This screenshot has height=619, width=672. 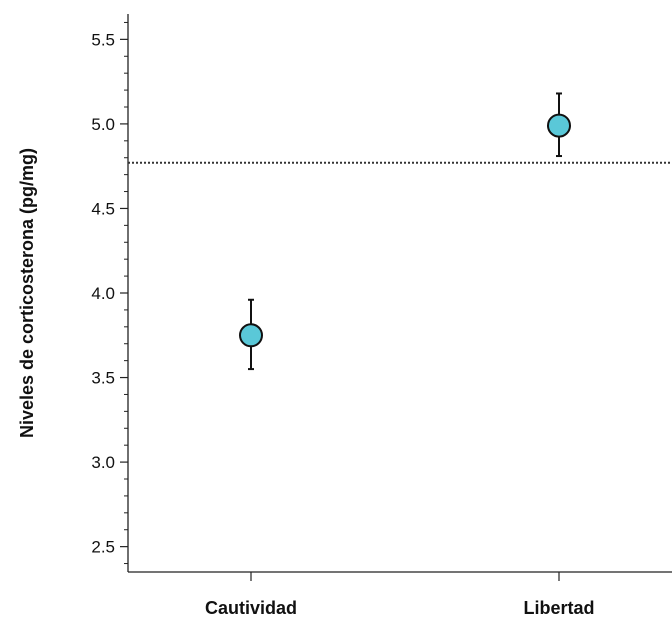 What do you see at coordinates (103, 547) in the screenshot?
I see `y-tick-label: 2.5` at bounding box center [103, 547].